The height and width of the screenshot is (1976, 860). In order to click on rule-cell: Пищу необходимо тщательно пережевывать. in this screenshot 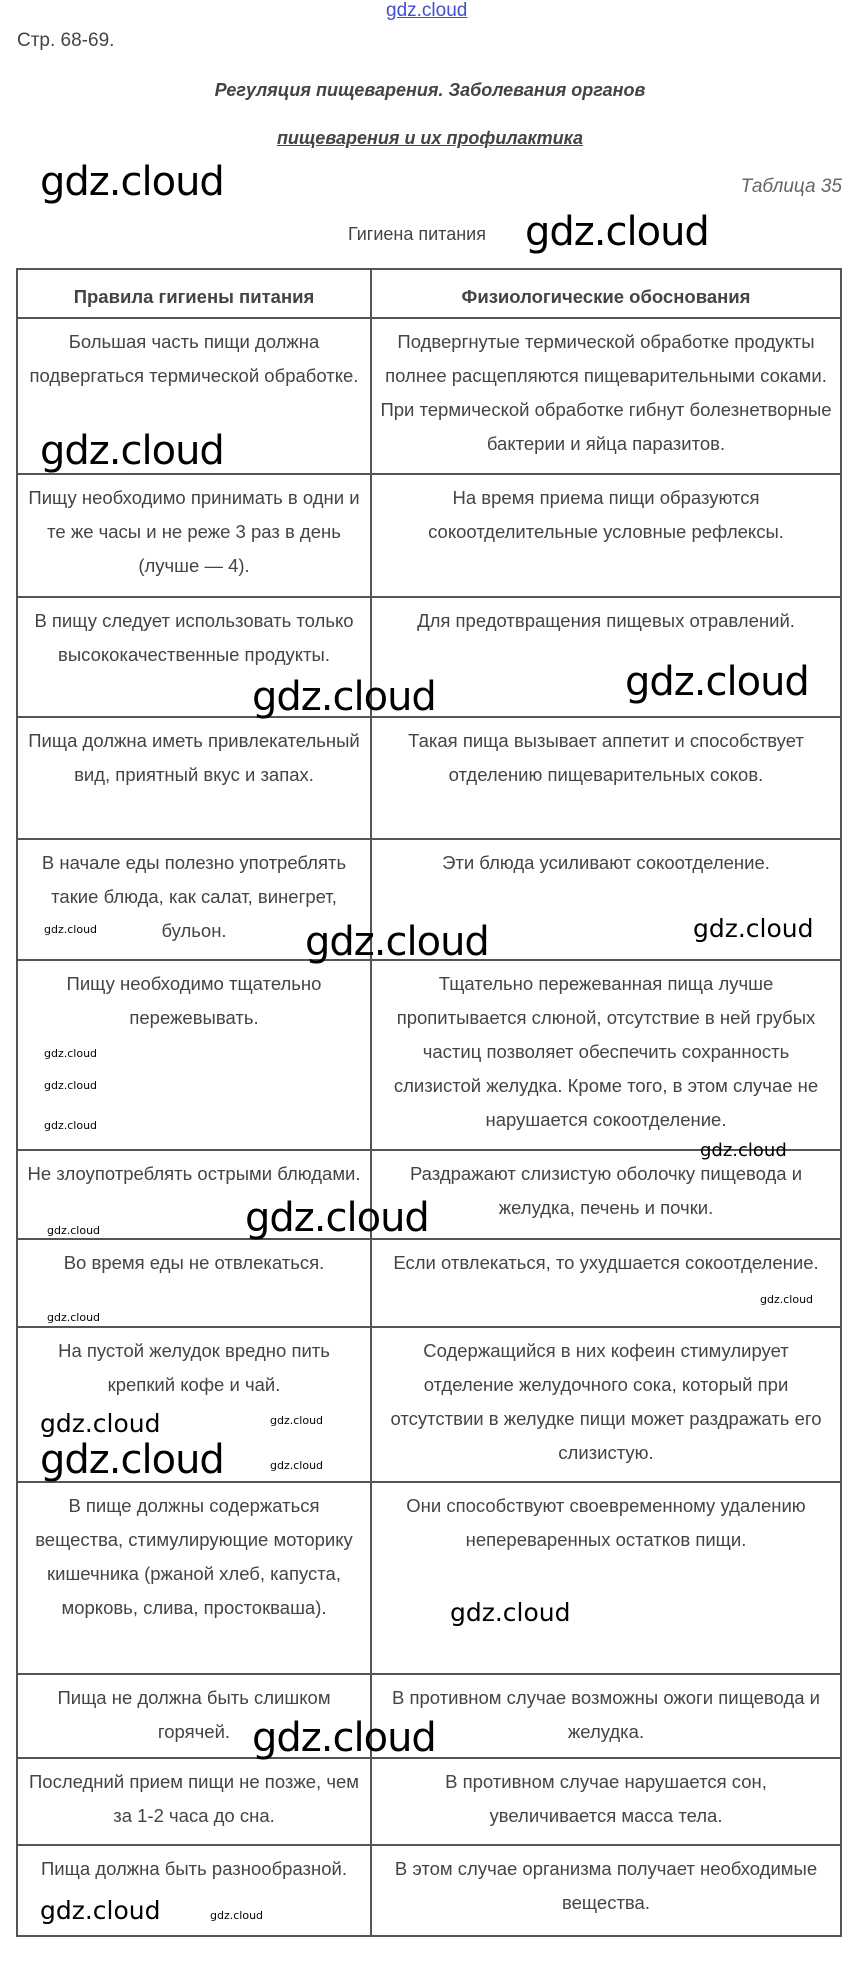, I will do `click(194, 1055)`.